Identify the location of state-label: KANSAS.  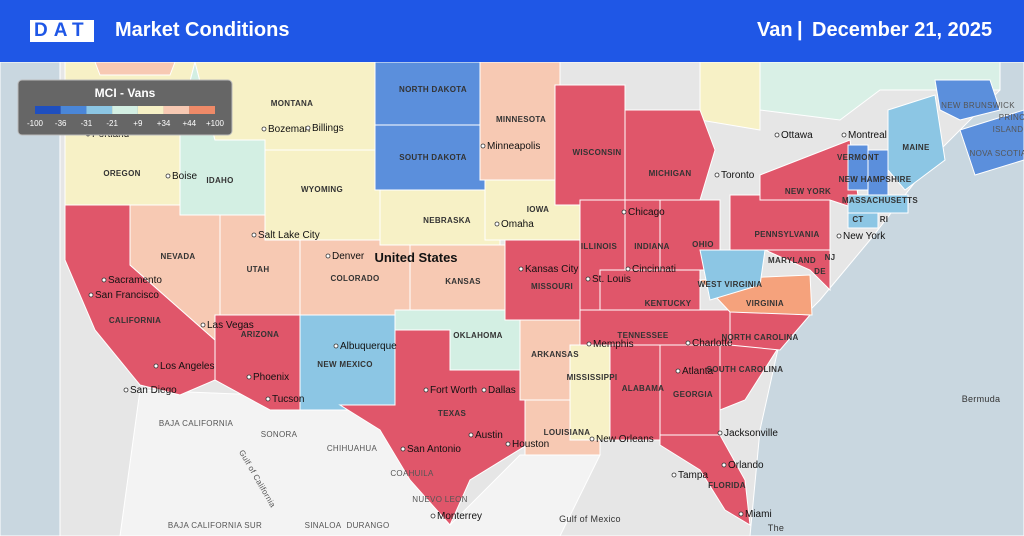
(463, 281).